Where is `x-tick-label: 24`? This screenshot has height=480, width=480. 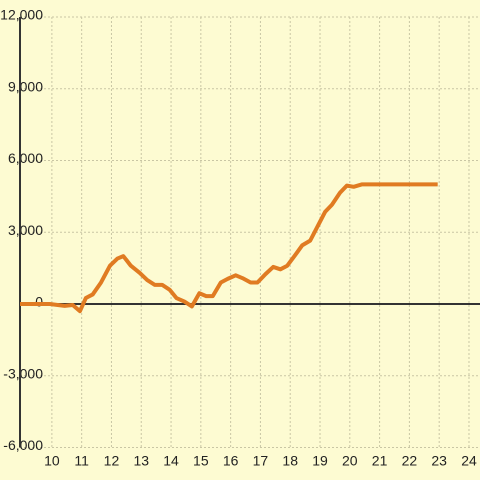 x-tick-label: 24 is located at coordinates (469, 461).